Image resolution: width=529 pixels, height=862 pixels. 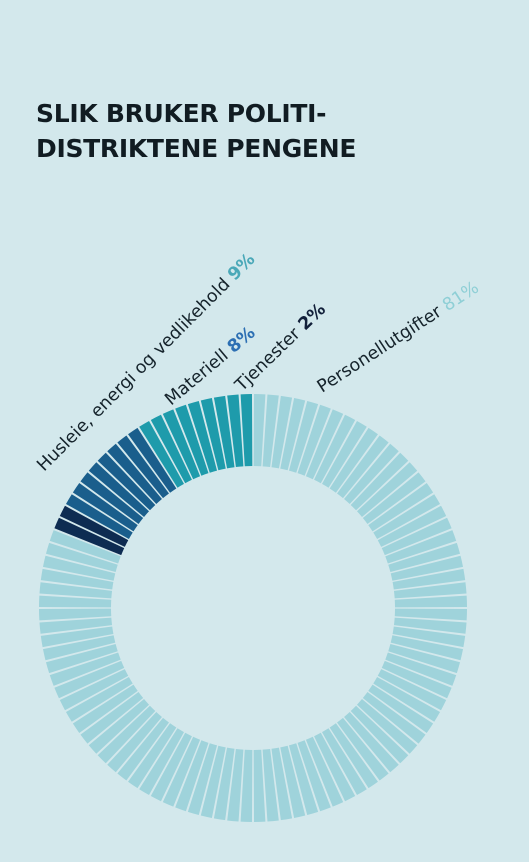 What do you see at coordinates (196, 131) in the screenshot?
I see `chart-title: SLIK BRUKER POLITI- DISTRIKTENE PENGENE` at bounding box center [196, 131].